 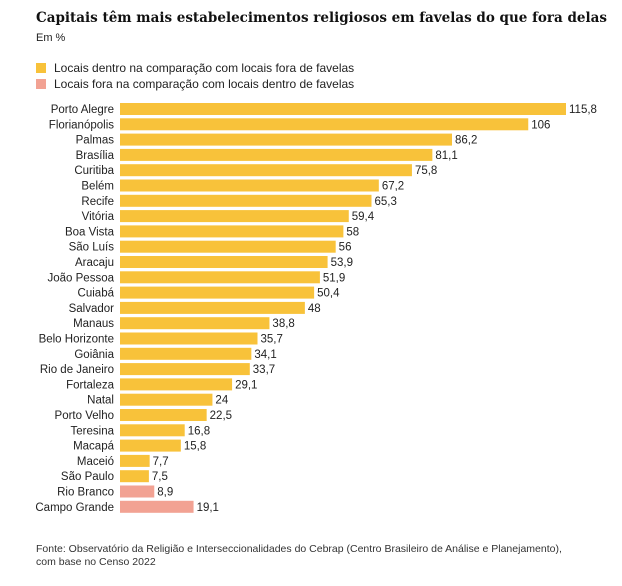 What do you see at coordinates (51, 38) in the screenshot?
I see `chart-subtitle: Em %` at bounding box center [51, 38].